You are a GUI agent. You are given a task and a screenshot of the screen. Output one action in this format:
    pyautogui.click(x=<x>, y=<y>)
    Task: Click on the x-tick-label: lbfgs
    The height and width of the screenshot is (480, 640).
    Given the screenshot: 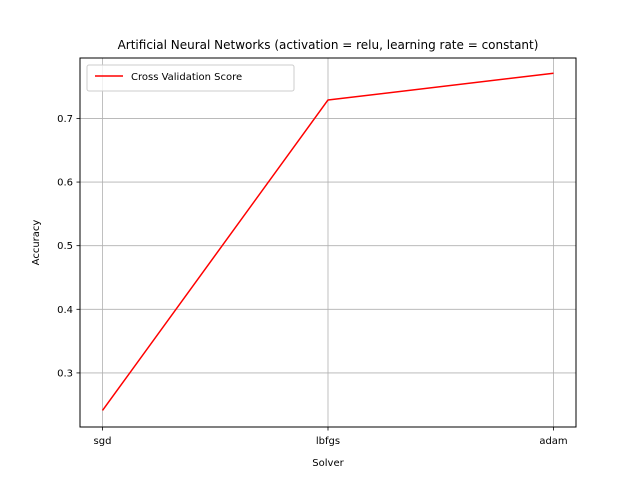 What is the action you would take?
    pyautogui.click(x=328, y=441)
    